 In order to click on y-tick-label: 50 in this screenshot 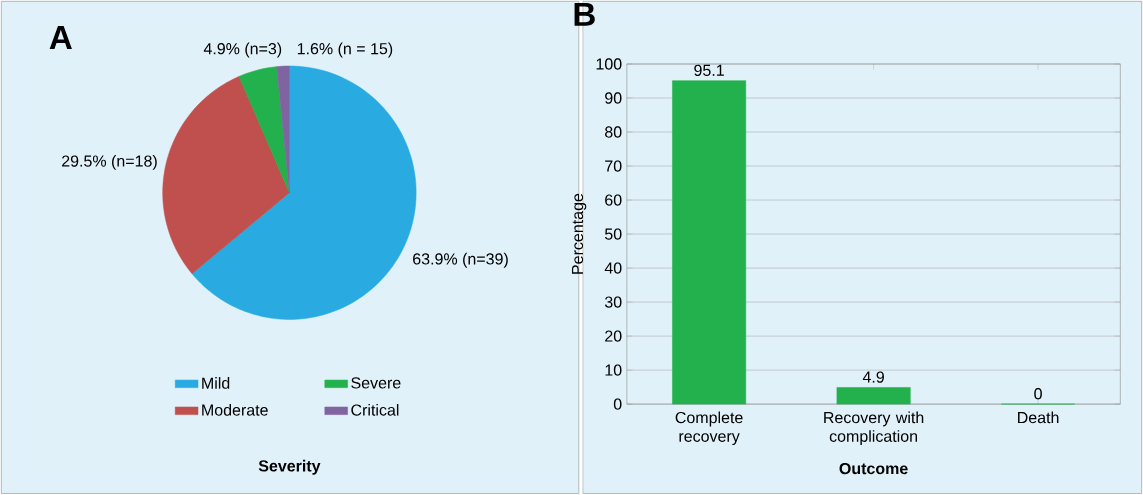, I will do `click(613, 234)`.